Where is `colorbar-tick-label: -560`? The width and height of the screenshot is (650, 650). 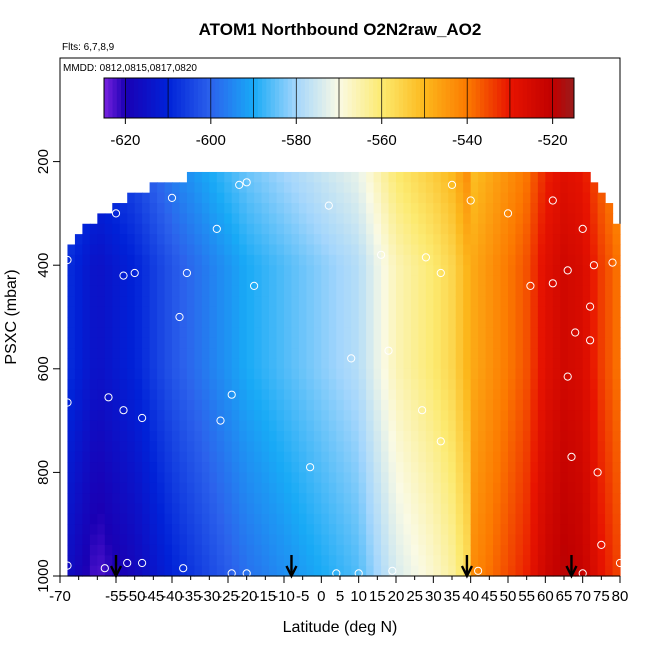
colorbar-tick-label: -560 is located at coordinates (382, 140).